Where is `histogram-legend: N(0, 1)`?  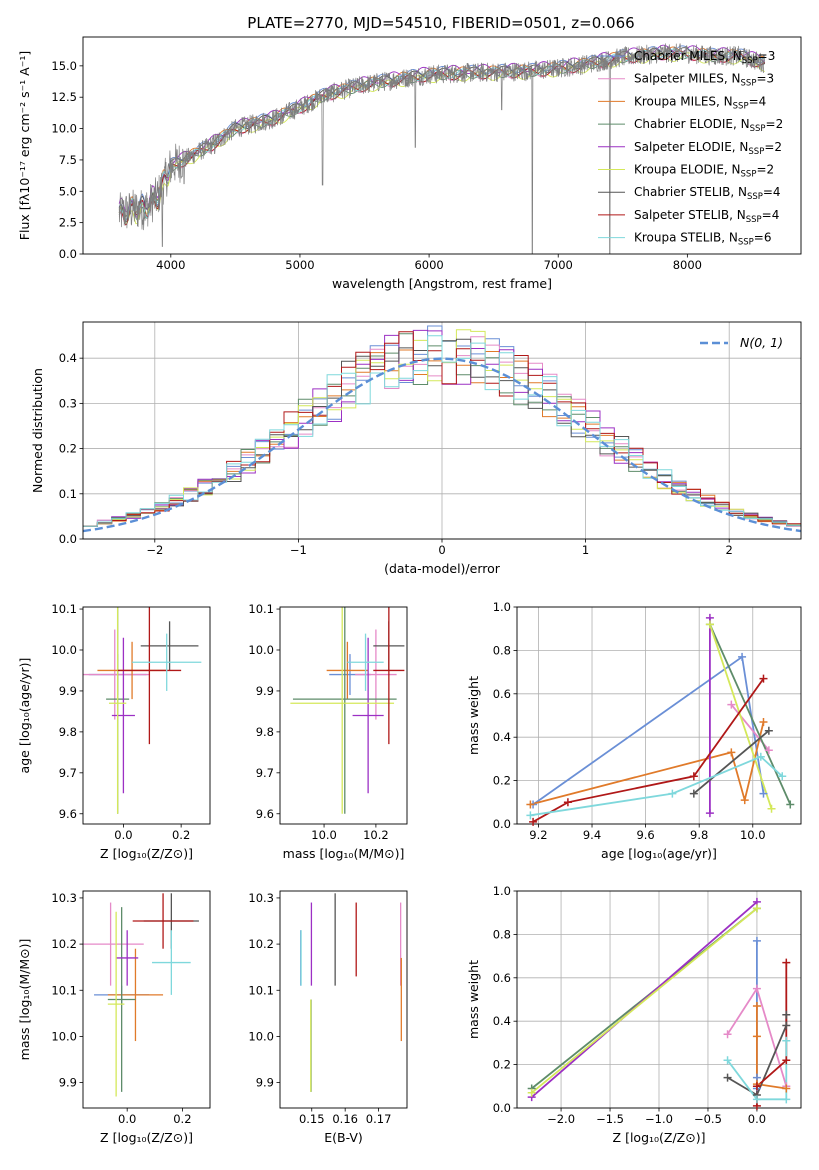
histogram-legend: N(0, 1) is located at coordinates (741, 342).